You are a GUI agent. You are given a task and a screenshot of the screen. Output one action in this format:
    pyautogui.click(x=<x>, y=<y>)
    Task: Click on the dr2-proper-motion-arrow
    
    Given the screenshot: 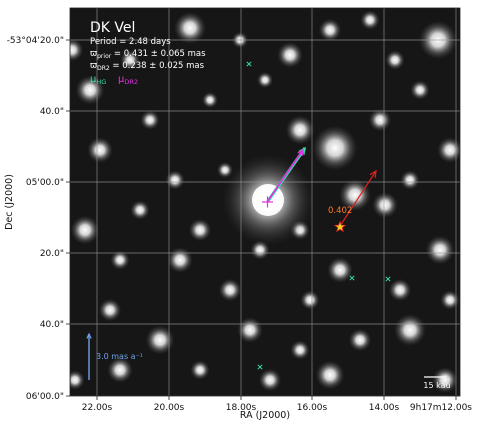 What is the action you would take?
    pyautogui.click(x=285, y=176)
    